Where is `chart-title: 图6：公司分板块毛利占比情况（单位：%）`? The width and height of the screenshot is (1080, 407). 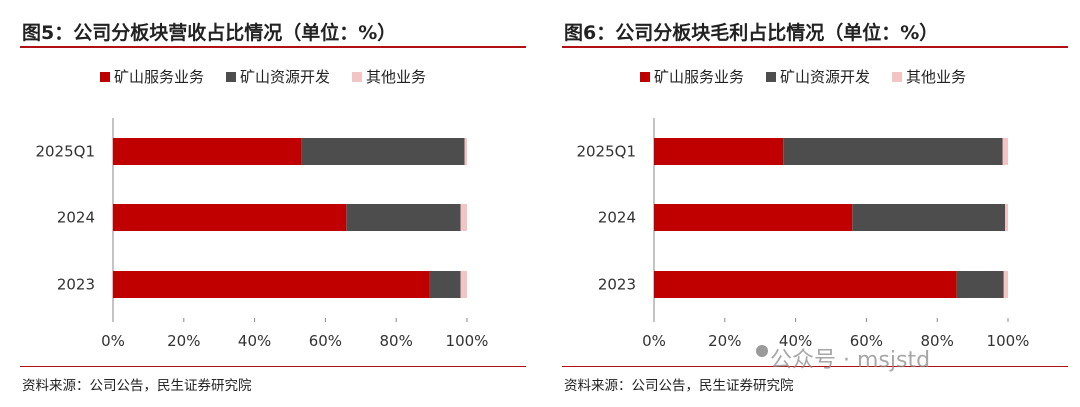
chart-title: 图6：公司分板块毛利占比情况（单位：%） is located at coordinates (751, 33).